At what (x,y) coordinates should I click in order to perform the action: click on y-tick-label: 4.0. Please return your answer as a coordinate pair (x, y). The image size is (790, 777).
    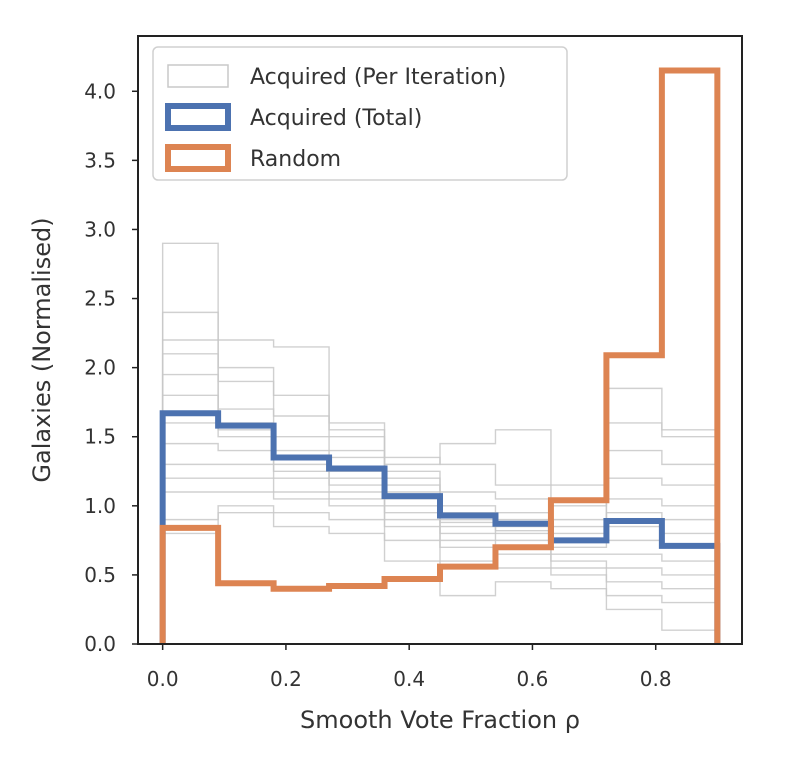
    Looking at the image, I should click on (100, 91).